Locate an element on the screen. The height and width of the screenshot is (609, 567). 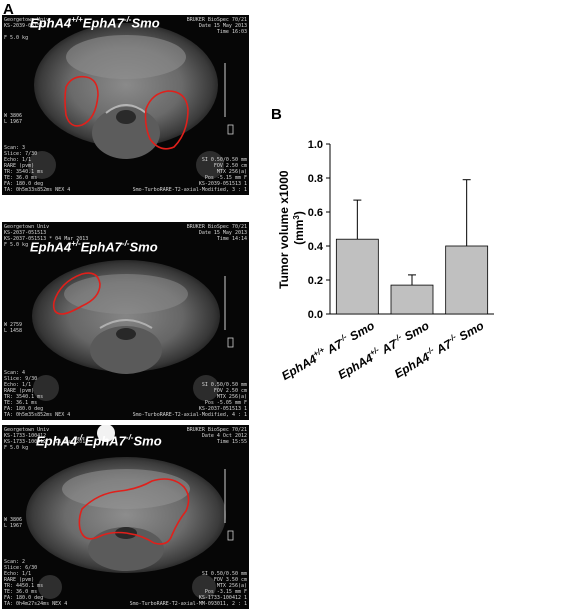
category-label: EphA4-/- A7-/- Smo is located at coordinates (438, 349).